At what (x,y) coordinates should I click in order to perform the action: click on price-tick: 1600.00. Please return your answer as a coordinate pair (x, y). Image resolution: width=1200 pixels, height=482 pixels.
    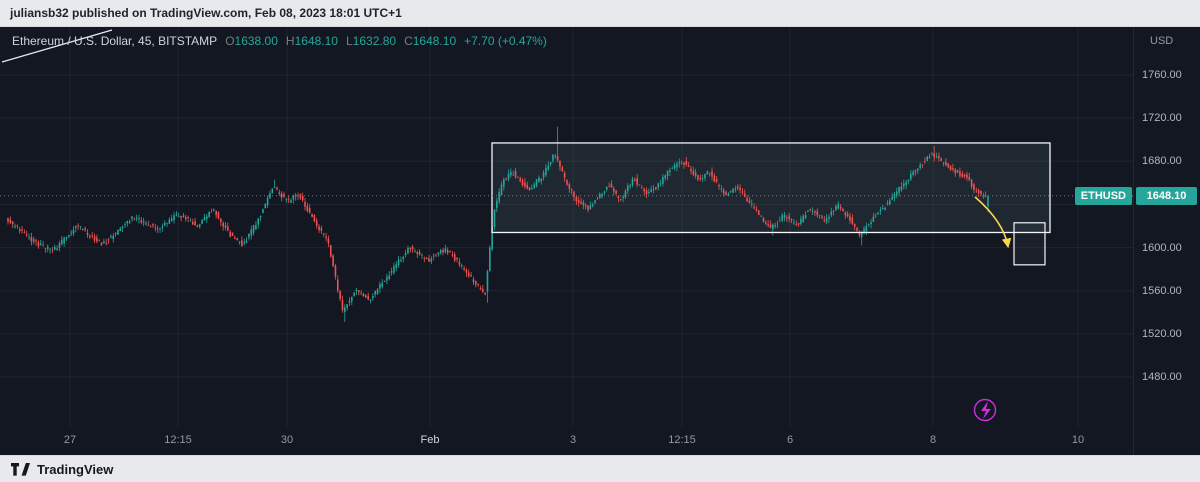
    Looking at the image, I should click on (1162, 247).